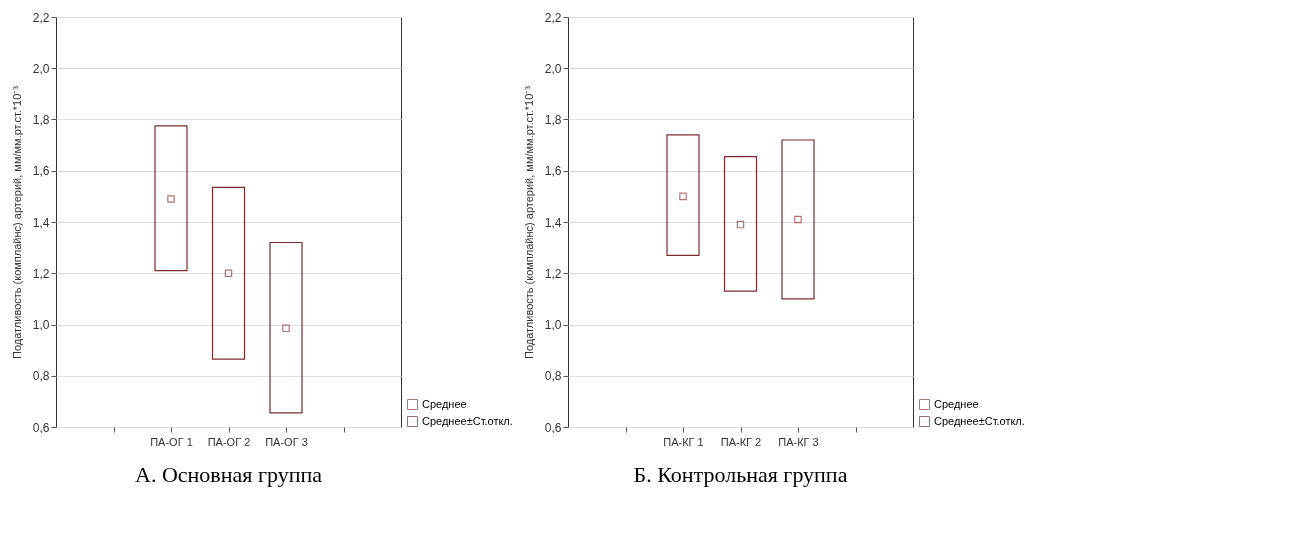 The width and height of the screenshot is (1293, 544). Describe the element at coordinates (229, 441) in the screenshot. I see `x-tick-label: ПА-ОГ 2` at that location.